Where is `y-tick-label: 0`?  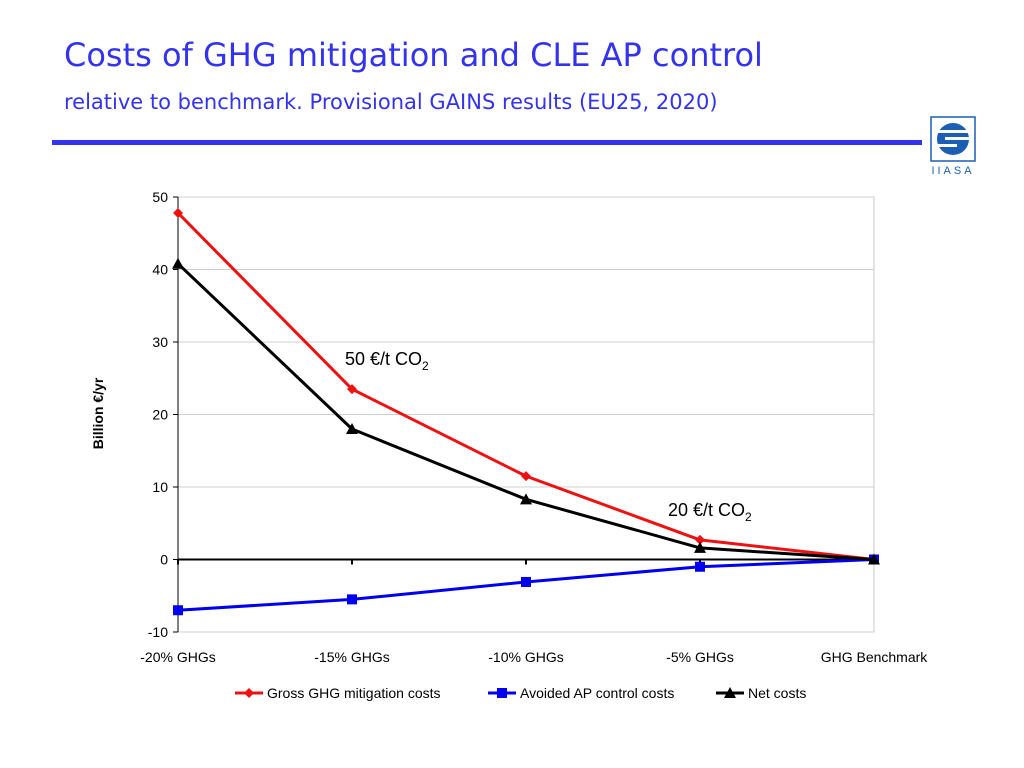
y-tick-label: 0 is located at coordinates (164, 560).